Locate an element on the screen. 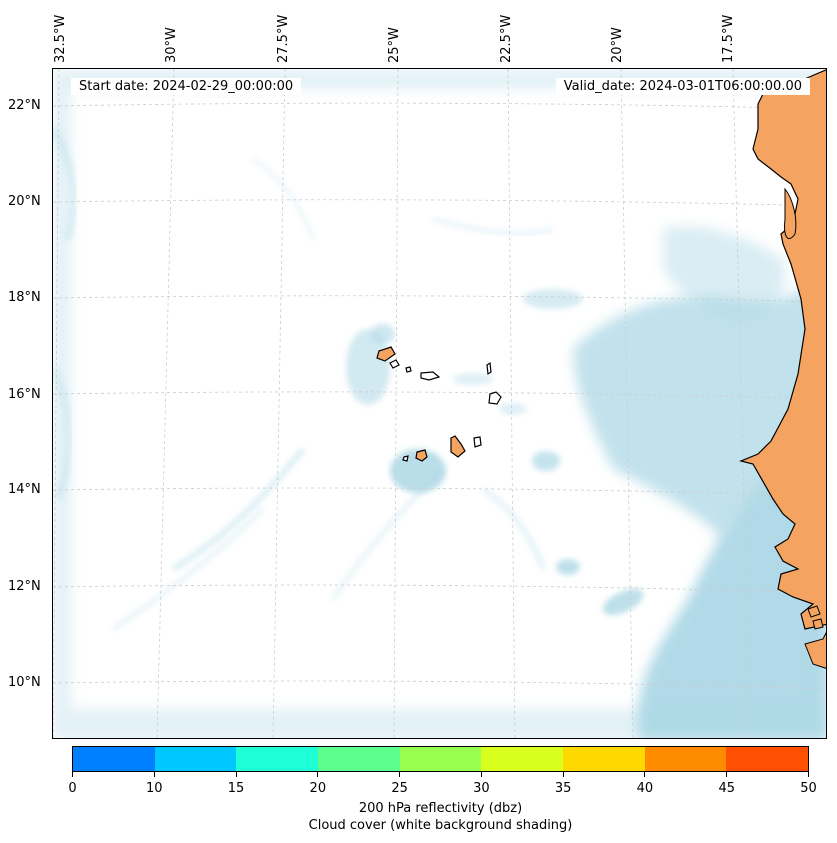 The width and height of the screenshot is (837, 843). lat-label-10n: 10°N is located at coordinates (24, 682).